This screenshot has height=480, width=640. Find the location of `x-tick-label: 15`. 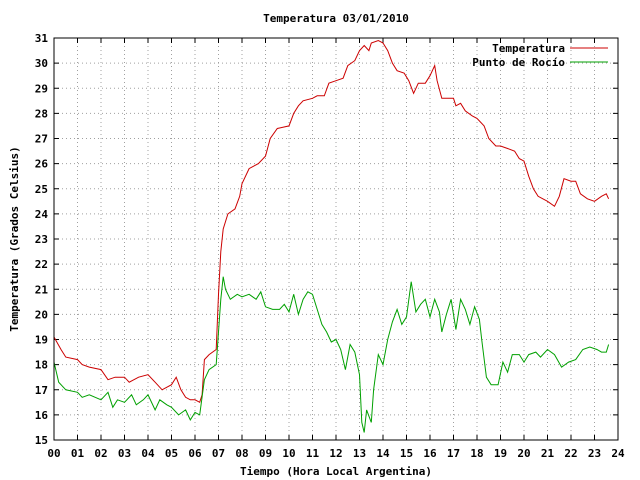

x-tick-label: 15 is located at coordinates (406, 453).